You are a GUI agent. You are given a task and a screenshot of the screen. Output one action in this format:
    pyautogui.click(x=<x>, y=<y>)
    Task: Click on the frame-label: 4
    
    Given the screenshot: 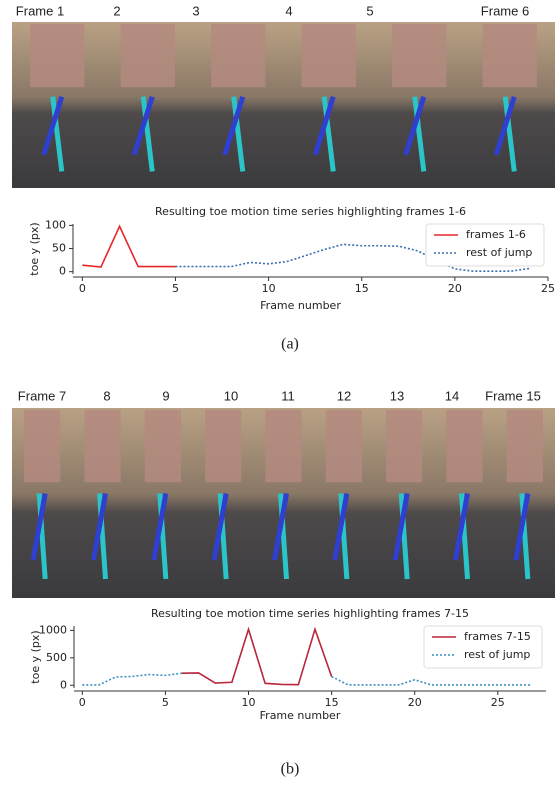 What is the action you would take?
    pyautogui.click(x=288, y=10)
    